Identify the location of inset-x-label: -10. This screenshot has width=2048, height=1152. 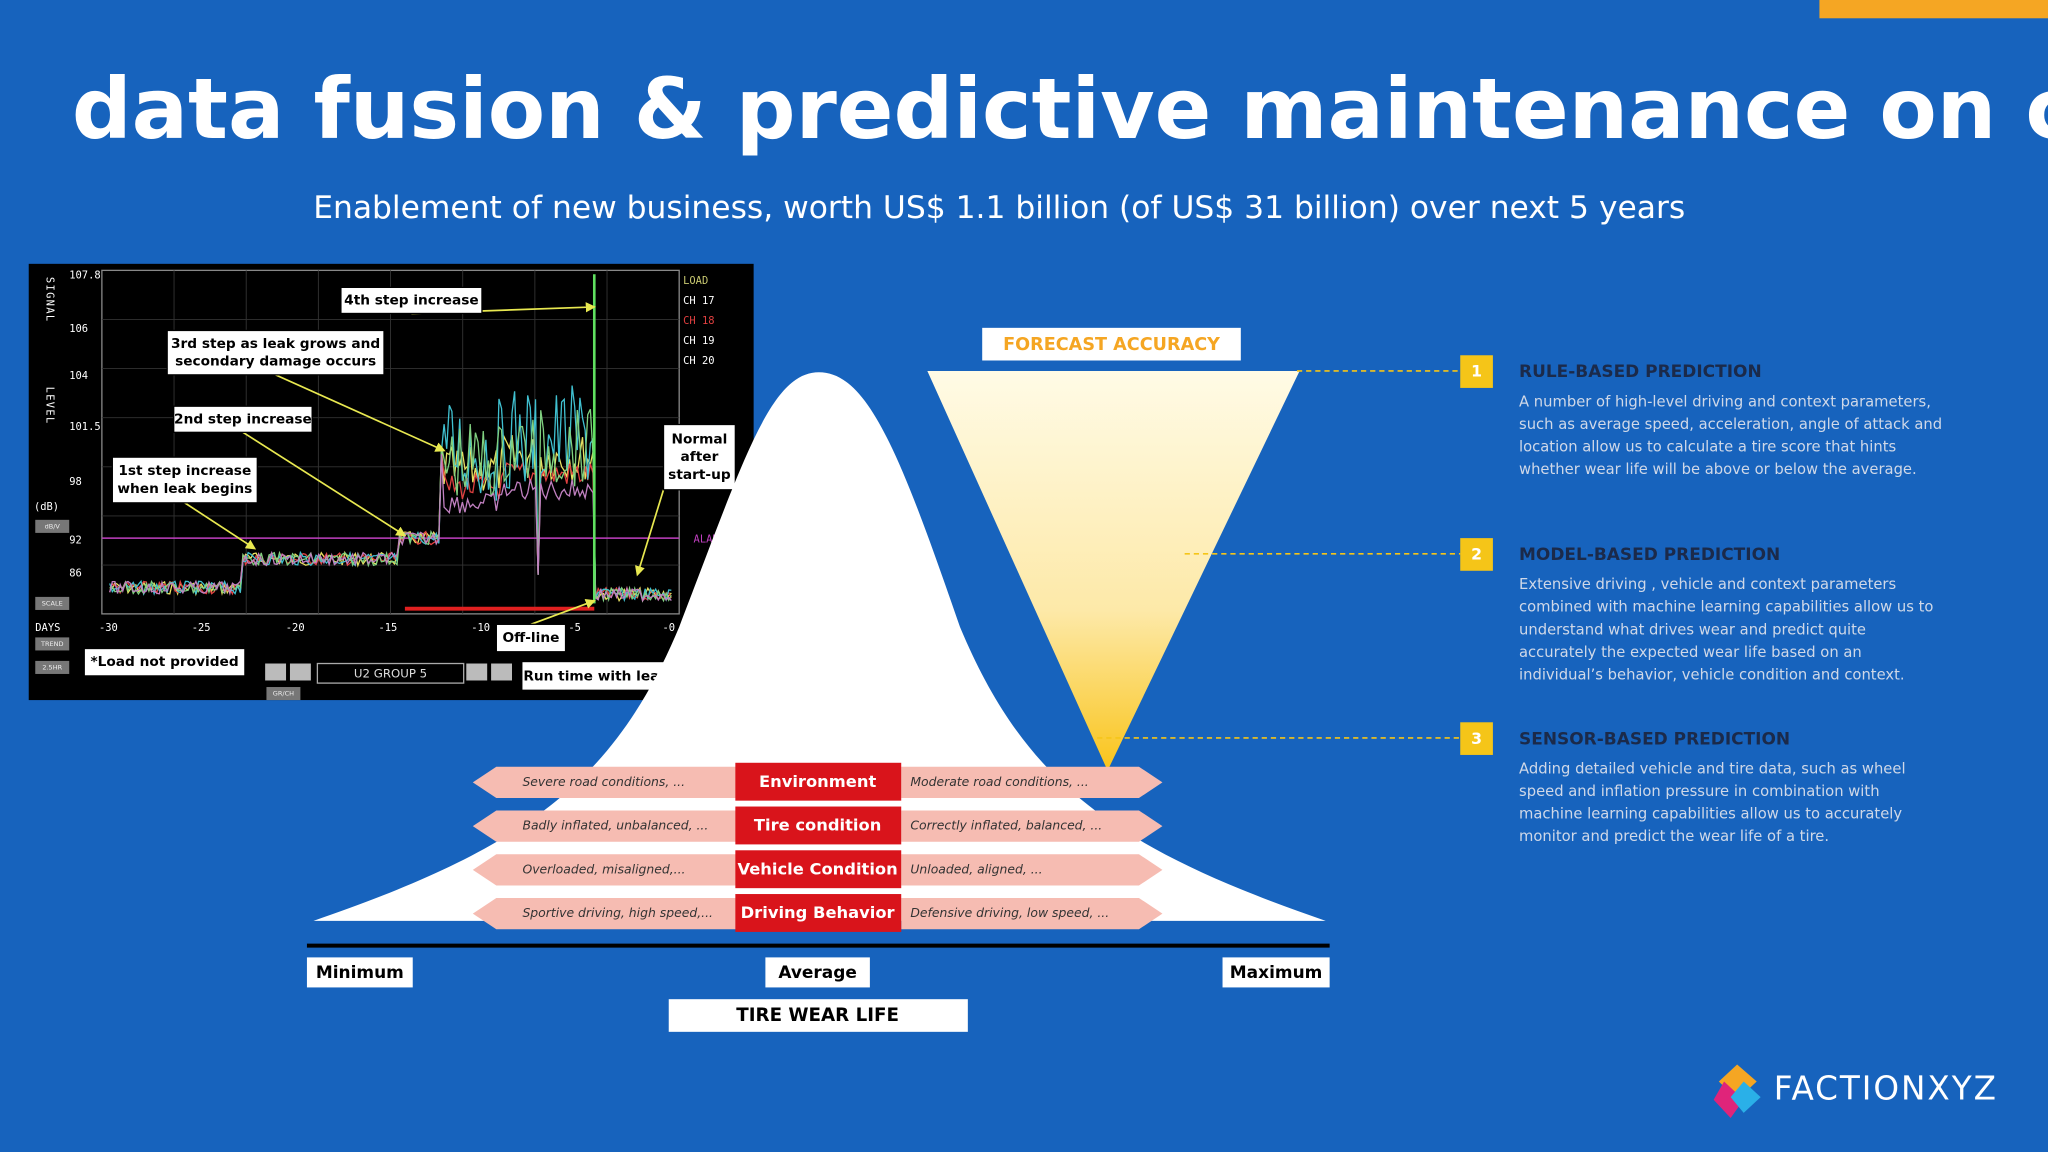
(480, 628).